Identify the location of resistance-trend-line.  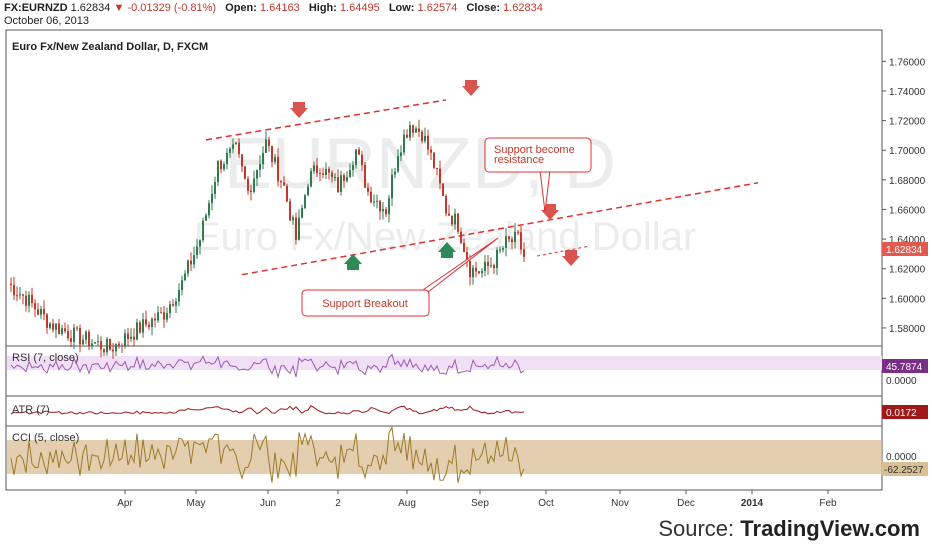
(326, 120).